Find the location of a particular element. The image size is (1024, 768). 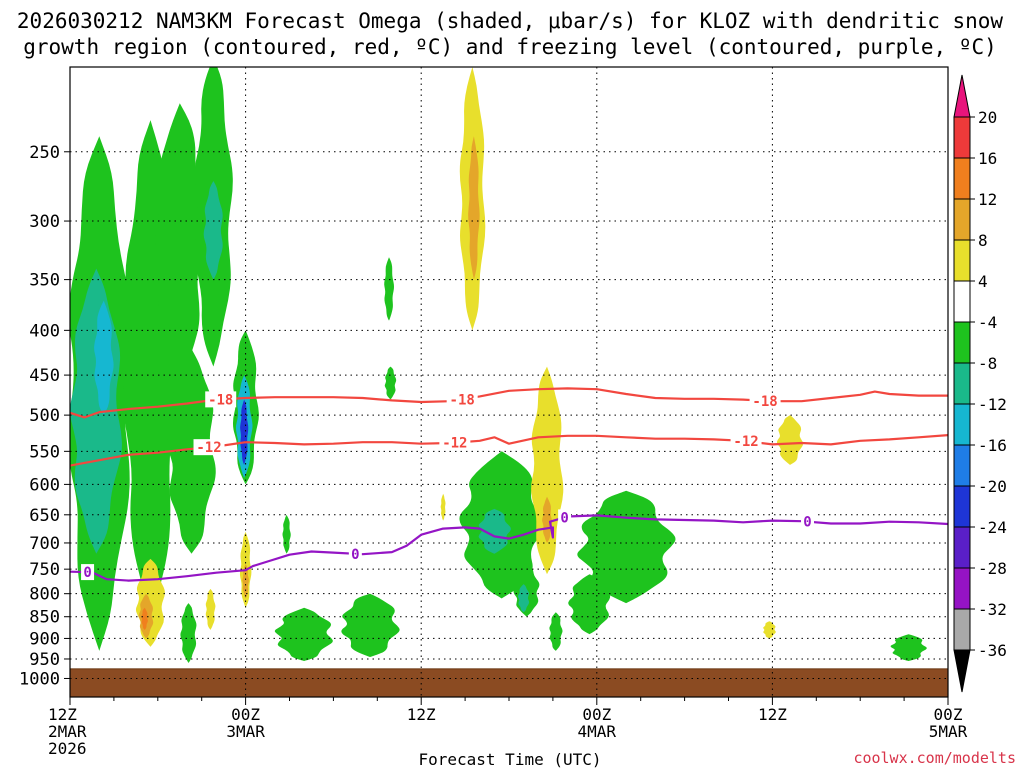

colorbar-label: 16 is located at coordinates (987, 158).